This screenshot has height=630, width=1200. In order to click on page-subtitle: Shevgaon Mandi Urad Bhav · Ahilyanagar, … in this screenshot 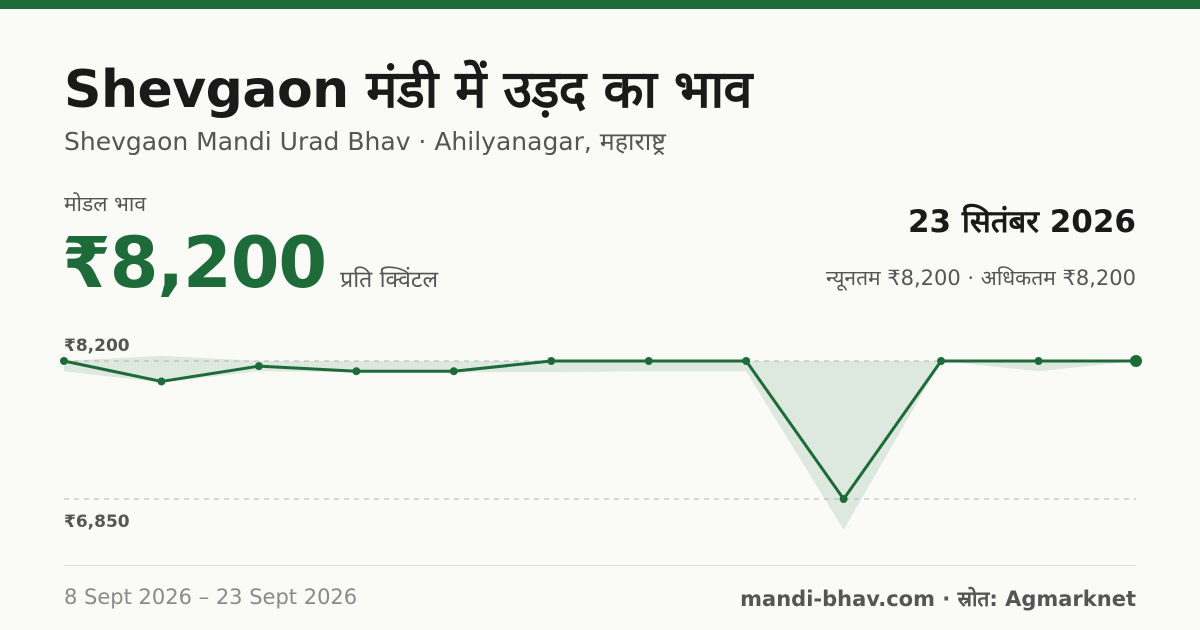, I will do `click(365, 141)`.